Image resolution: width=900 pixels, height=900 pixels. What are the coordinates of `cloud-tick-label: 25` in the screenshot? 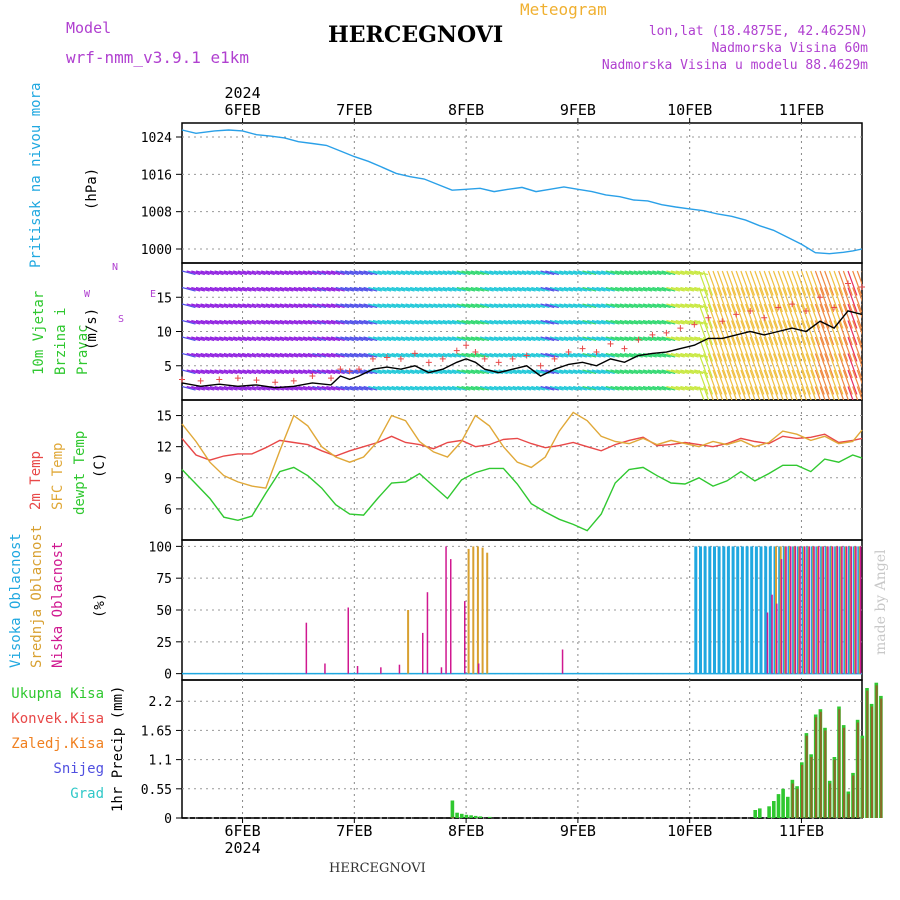 It's located at (164, 643).